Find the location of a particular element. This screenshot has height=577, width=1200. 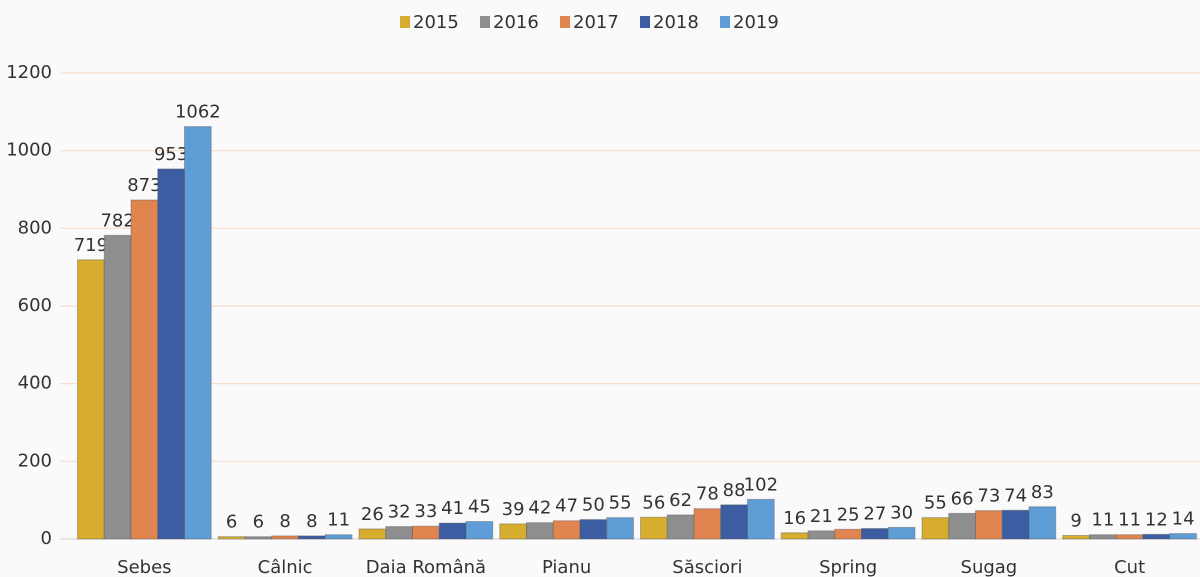

data-label: 41 is located at coordinates (452, 508).